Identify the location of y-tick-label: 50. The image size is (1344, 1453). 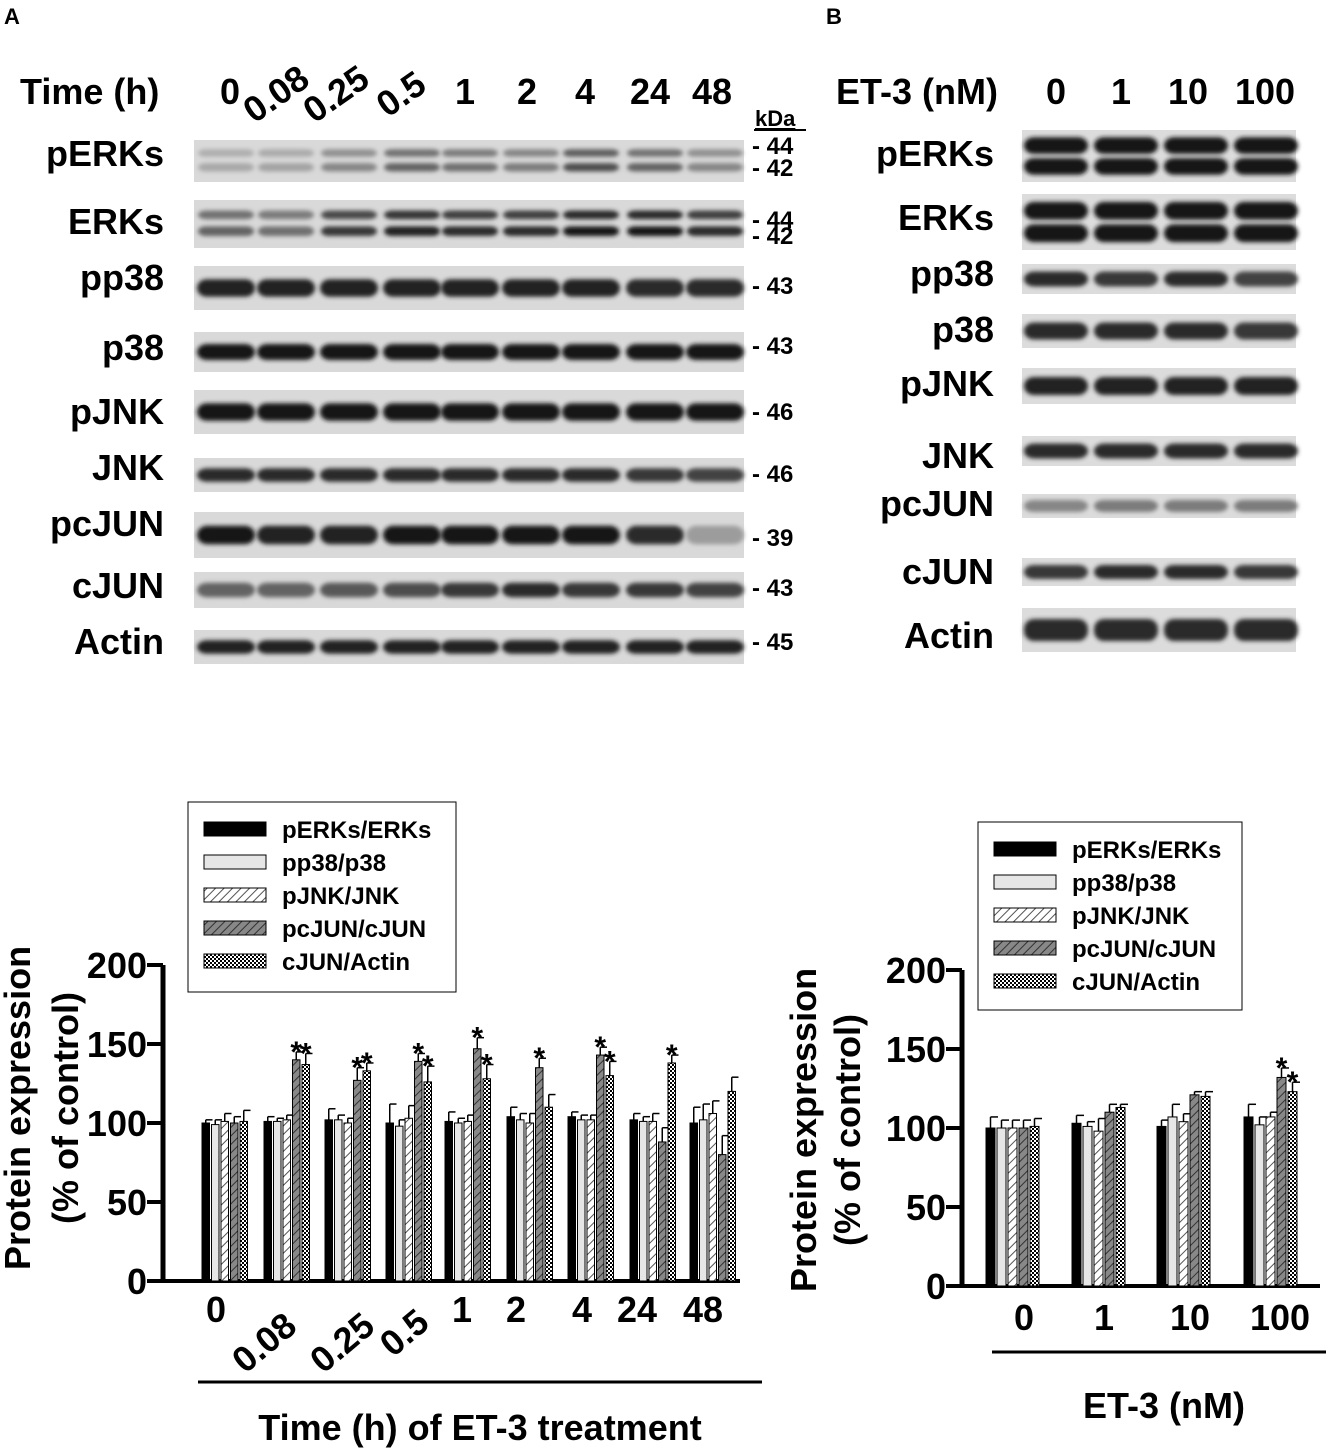
(926, 1207).